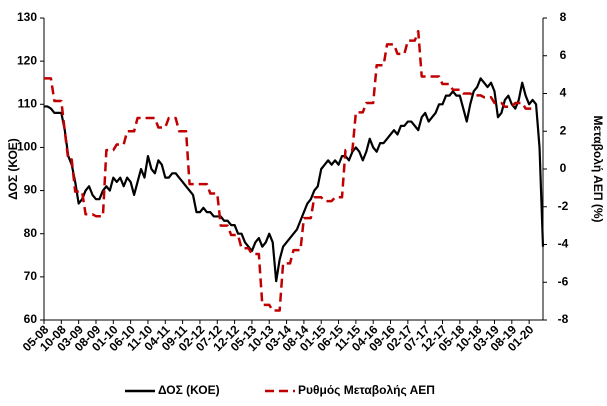 This screenshot has height=406, width=607. What do you see at coordinates (189, 390) in the screenshot?
I see `legend-label: ΔΟΣ (ΚΟΕ)` at bounding box center [189, 390].